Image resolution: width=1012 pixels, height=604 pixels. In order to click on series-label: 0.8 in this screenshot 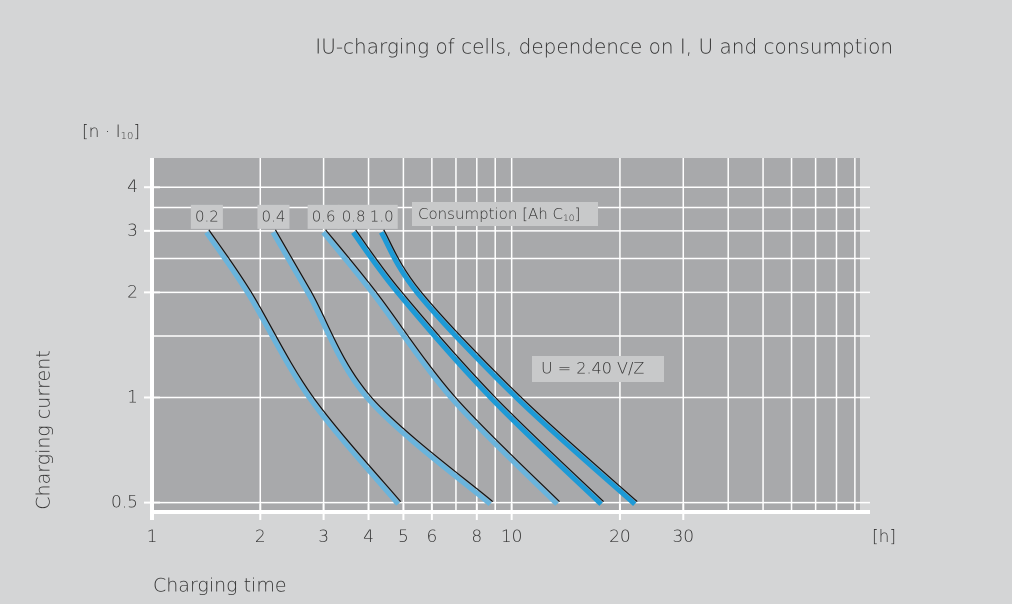, I will do `click(354, 216)`.